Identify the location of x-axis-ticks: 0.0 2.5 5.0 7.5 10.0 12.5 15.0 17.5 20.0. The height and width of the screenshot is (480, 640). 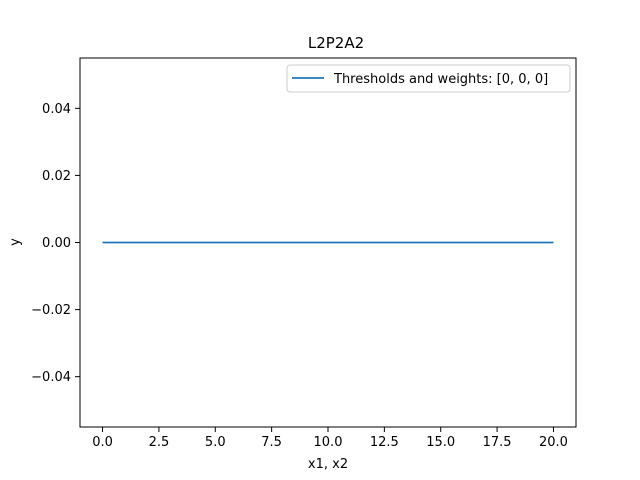
(330, 438).